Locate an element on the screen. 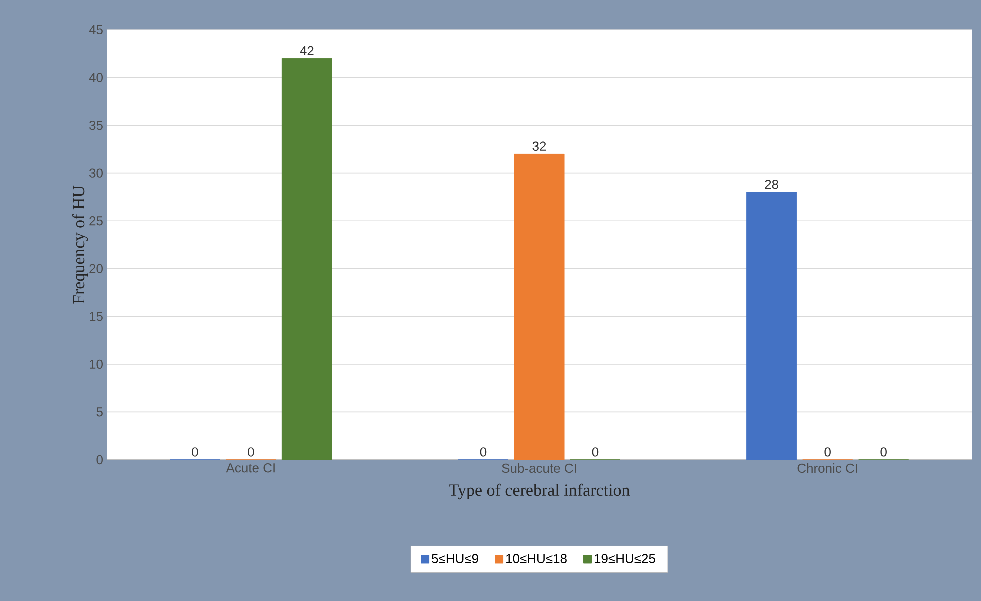 Image resolution: width=981 pixels, height=601 pixels. x-tick-label: Chronic CI is located at coordinates (828, 469).